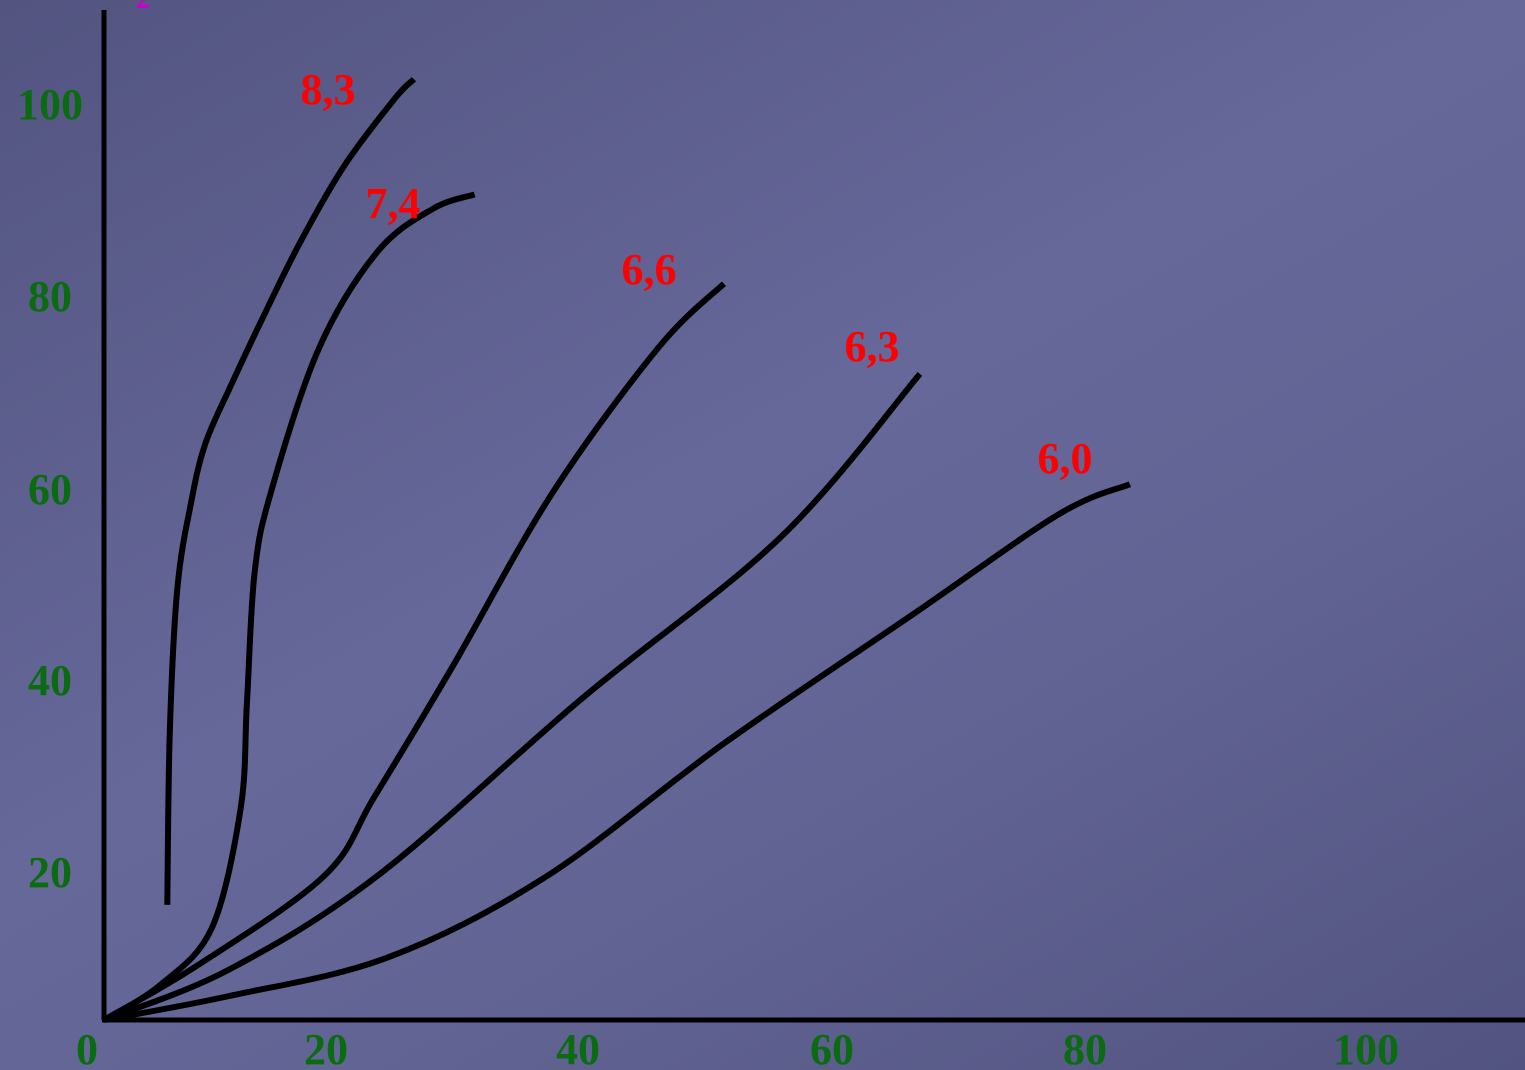 The height and width of the screenshot is (1070, 1525). Describe the element at coordinates (393, 203) in the screenshot. I see `series-label-7-4: 7,4` at that location.